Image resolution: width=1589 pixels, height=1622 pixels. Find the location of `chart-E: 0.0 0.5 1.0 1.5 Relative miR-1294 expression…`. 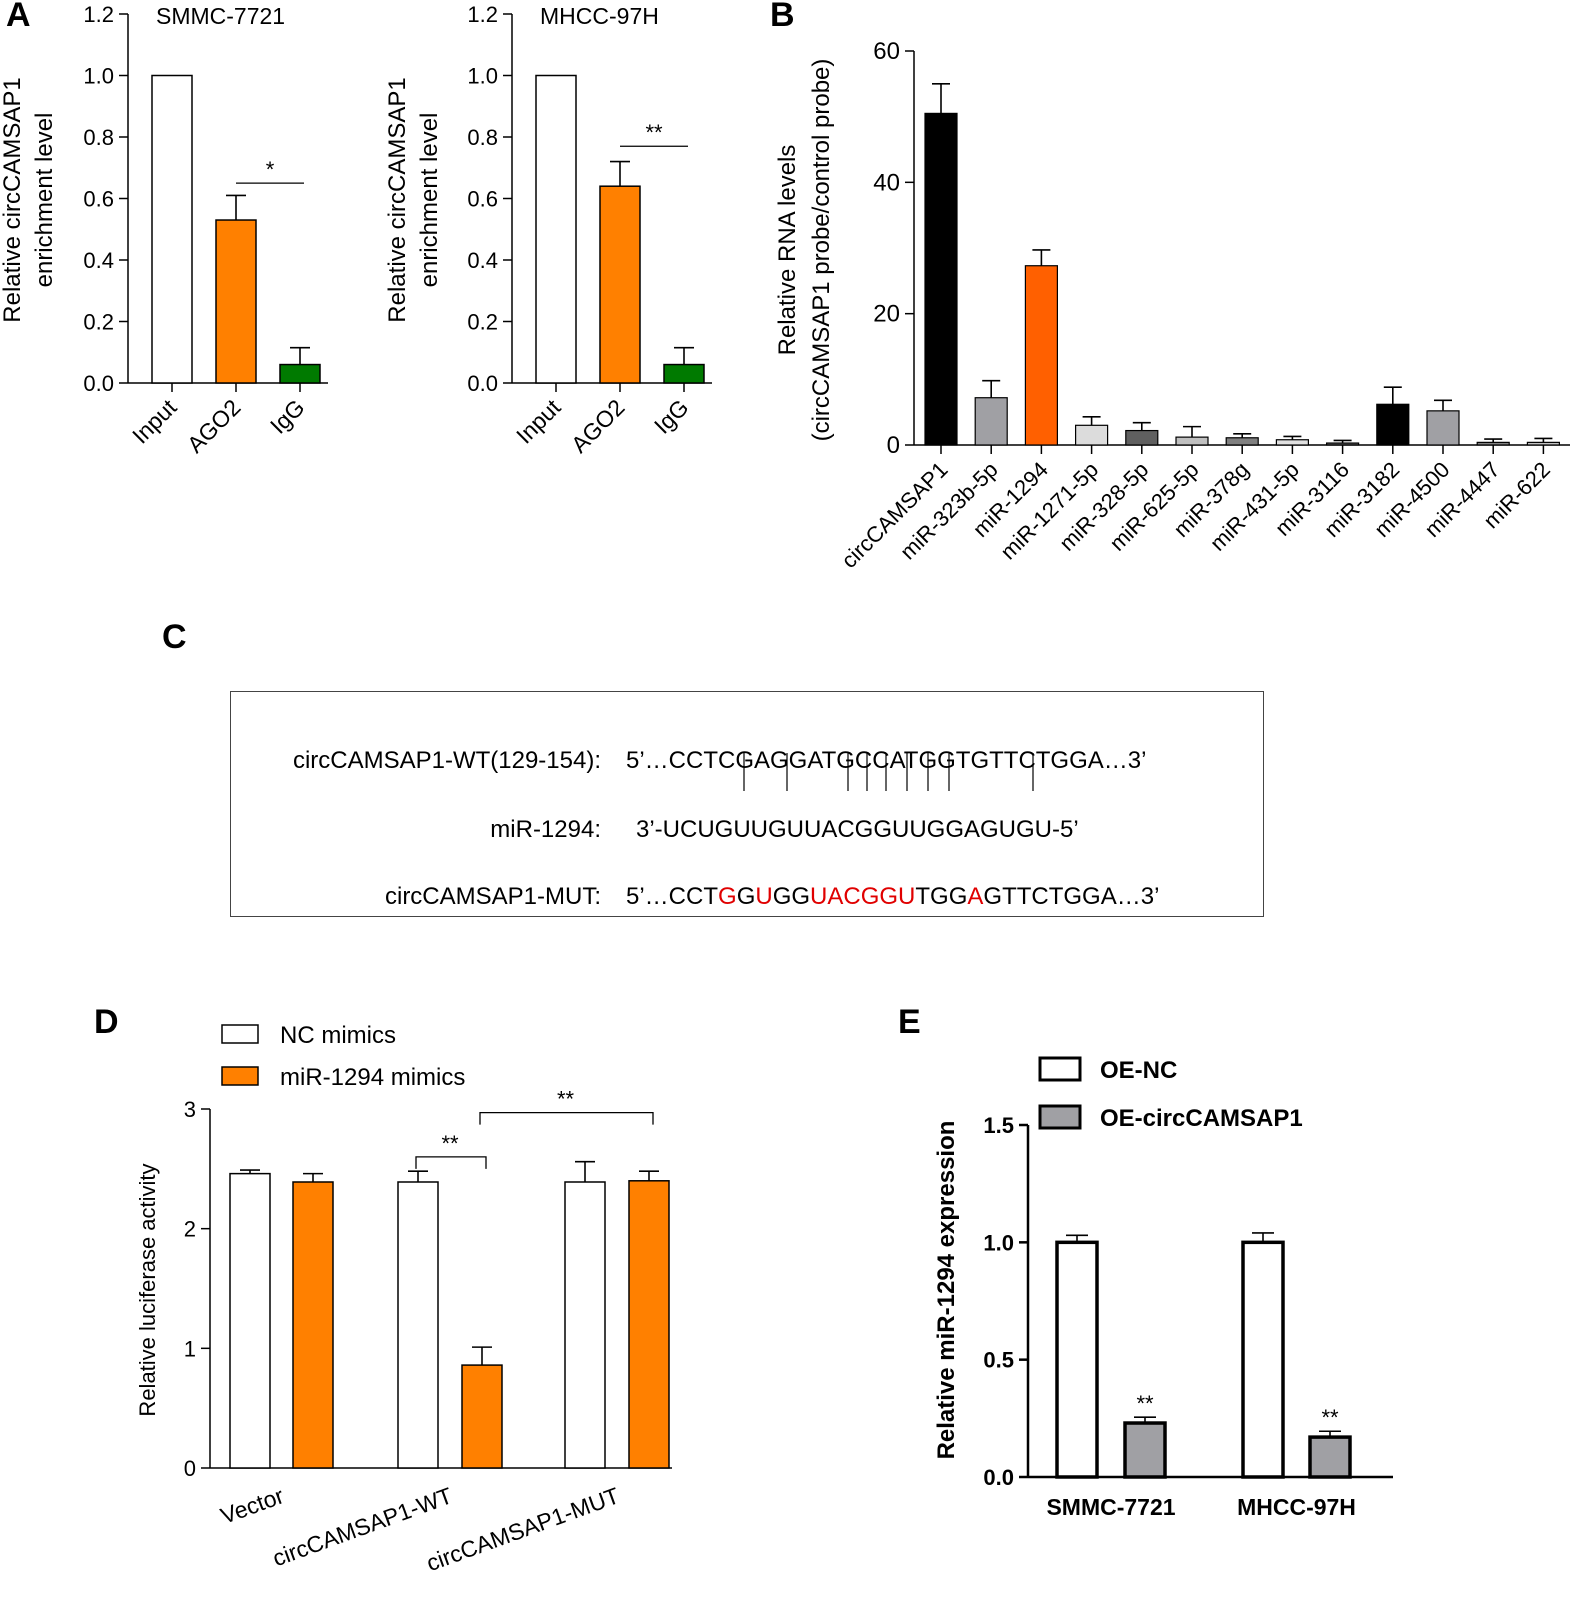

chart-E: 0.0 0.5 1.0 1.5 Relative miR-1294 expression… is located at coordinates (1163, 1288).